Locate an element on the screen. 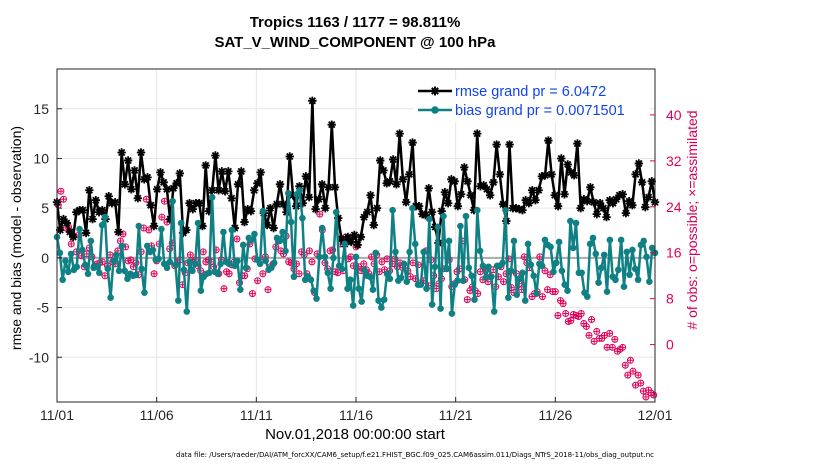  y-tick-label: 15 is located at coordinates (41, 109).